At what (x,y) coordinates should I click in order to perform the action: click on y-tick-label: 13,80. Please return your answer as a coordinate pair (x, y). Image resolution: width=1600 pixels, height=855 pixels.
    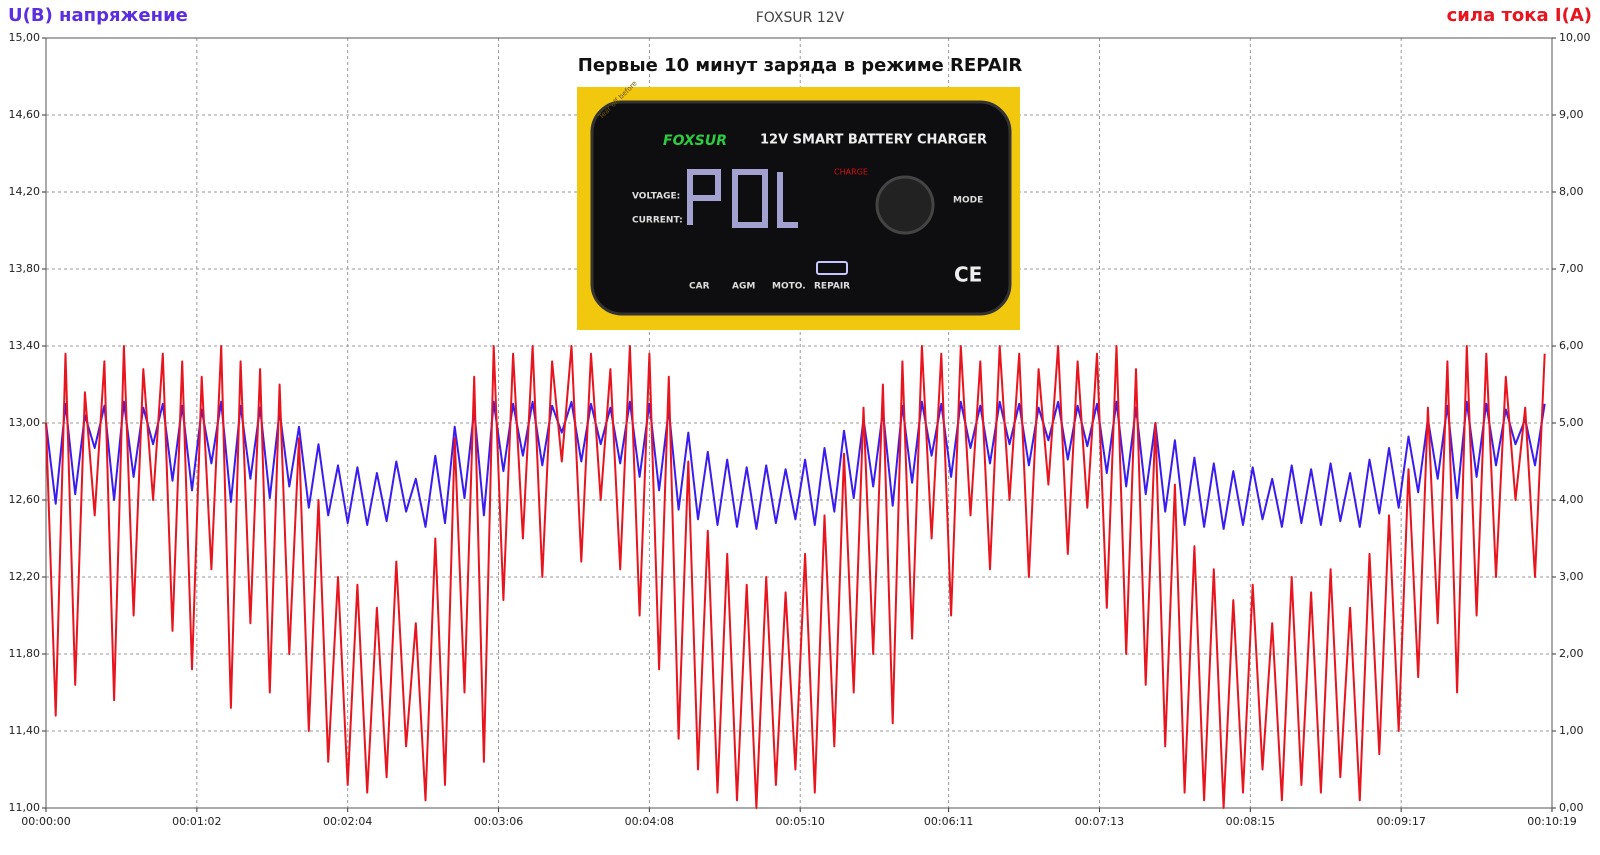
    Looking at the image, I should click on (25, 268).